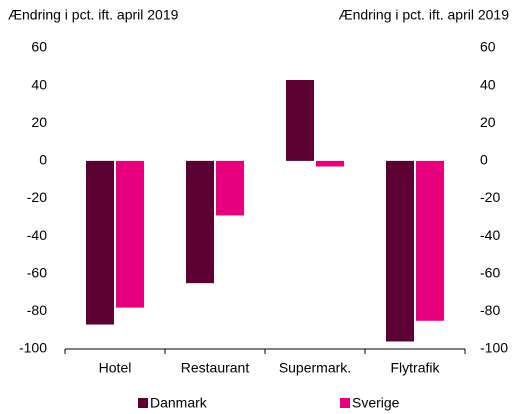 The image size is (517, 414). Describe the element at coordinates (37, 310) in the screenshot. I see `y-tick-label: -80` at that location.